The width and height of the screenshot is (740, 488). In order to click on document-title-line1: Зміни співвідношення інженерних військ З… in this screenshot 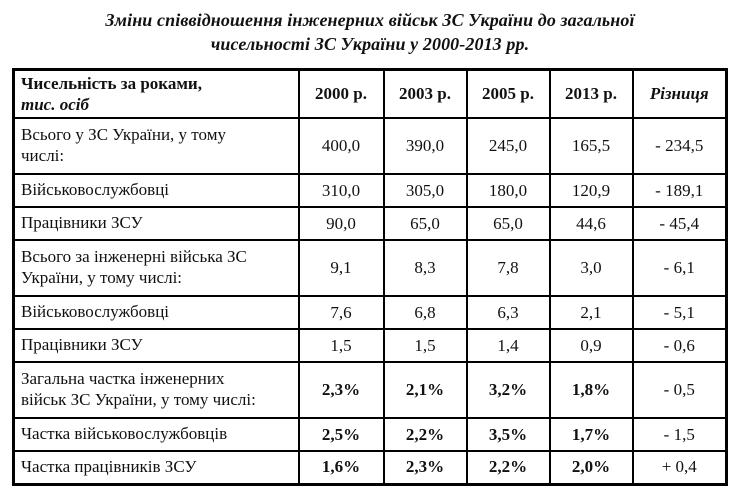, I will do `click(370, 20)`.